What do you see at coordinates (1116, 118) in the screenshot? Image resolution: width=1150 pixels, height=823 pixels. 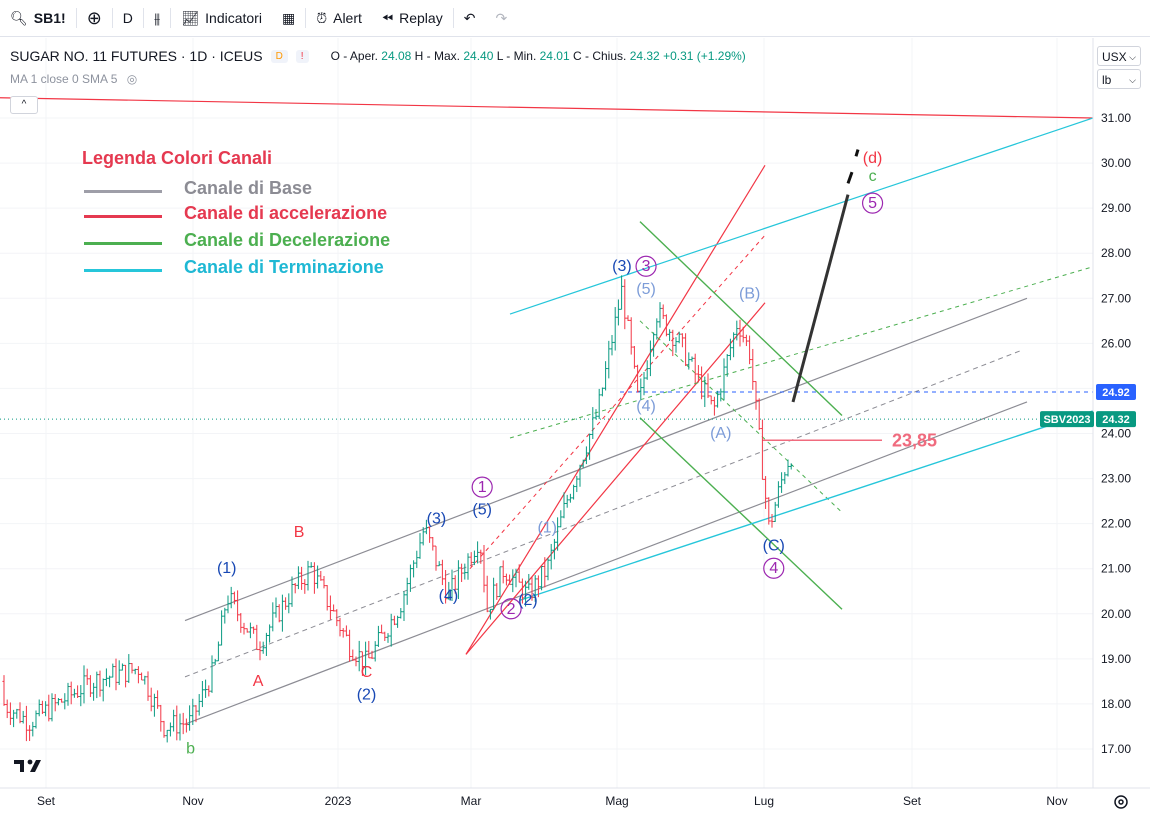 I see `price-tick-label: 31.00` at bounding box center [1116, 118].